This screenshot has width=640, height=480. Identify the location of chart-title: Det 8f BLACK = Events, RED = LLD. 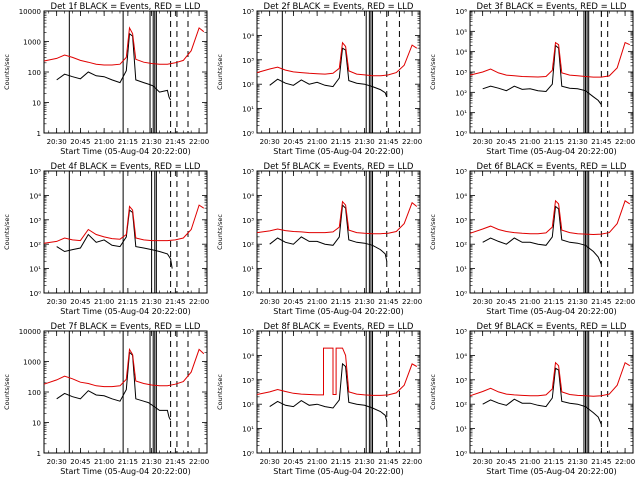
(339, 327).